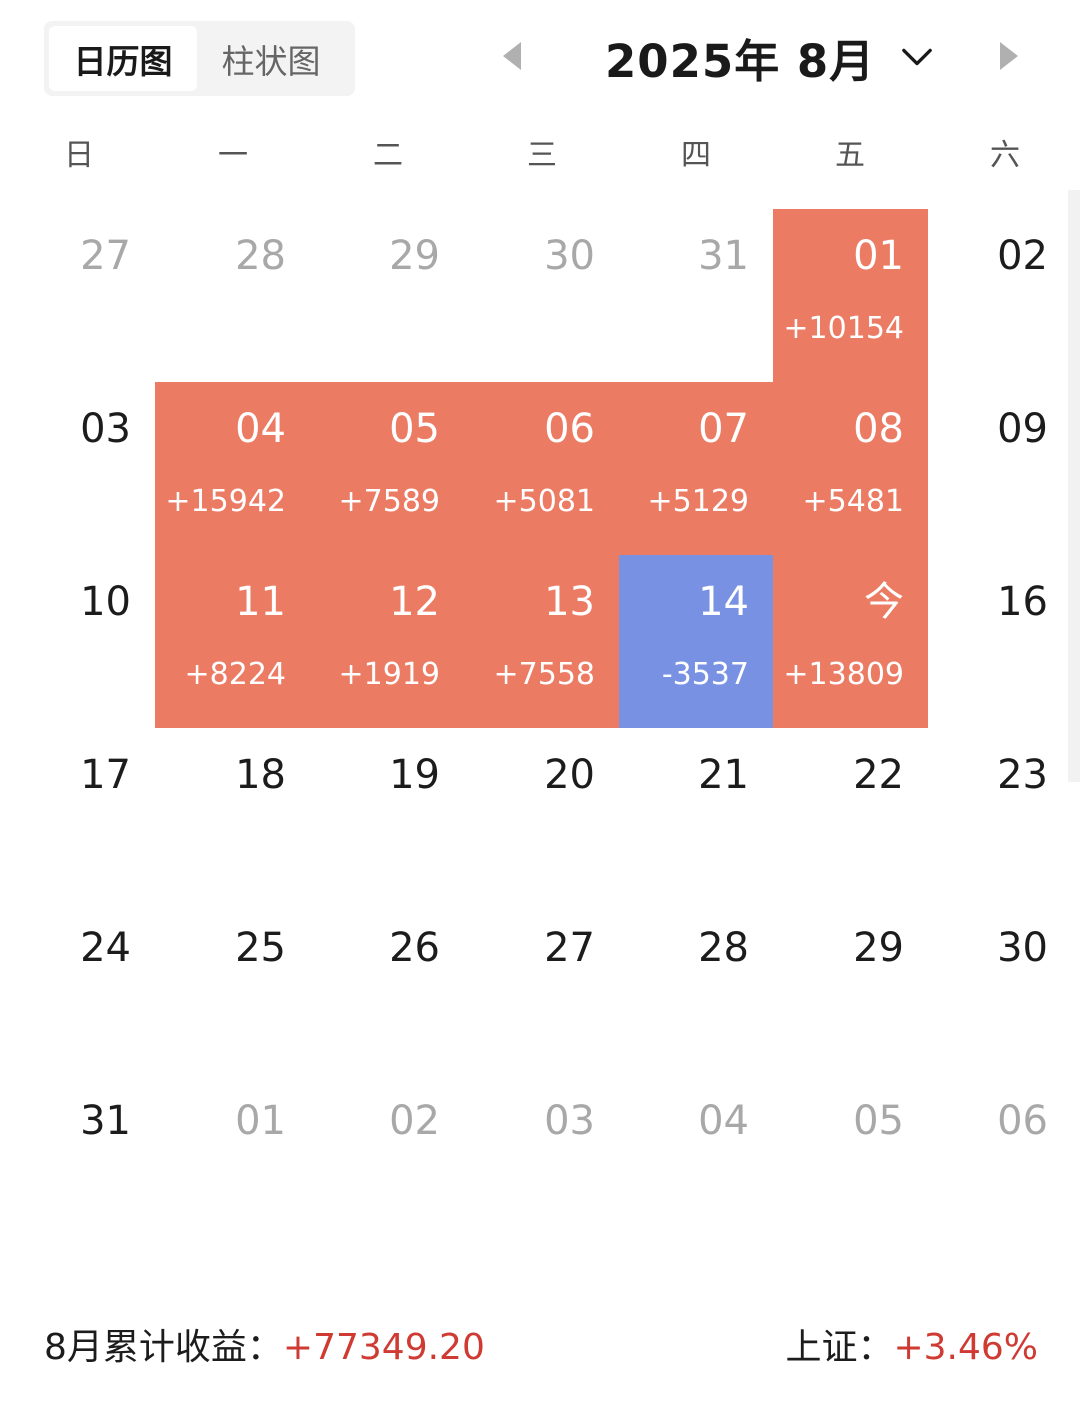 The width and height of the screenshot is (1080, 1403). Describe the element at coordinates (705, 674) in the screenshot. I see `daily-profit: -3537` at that location.